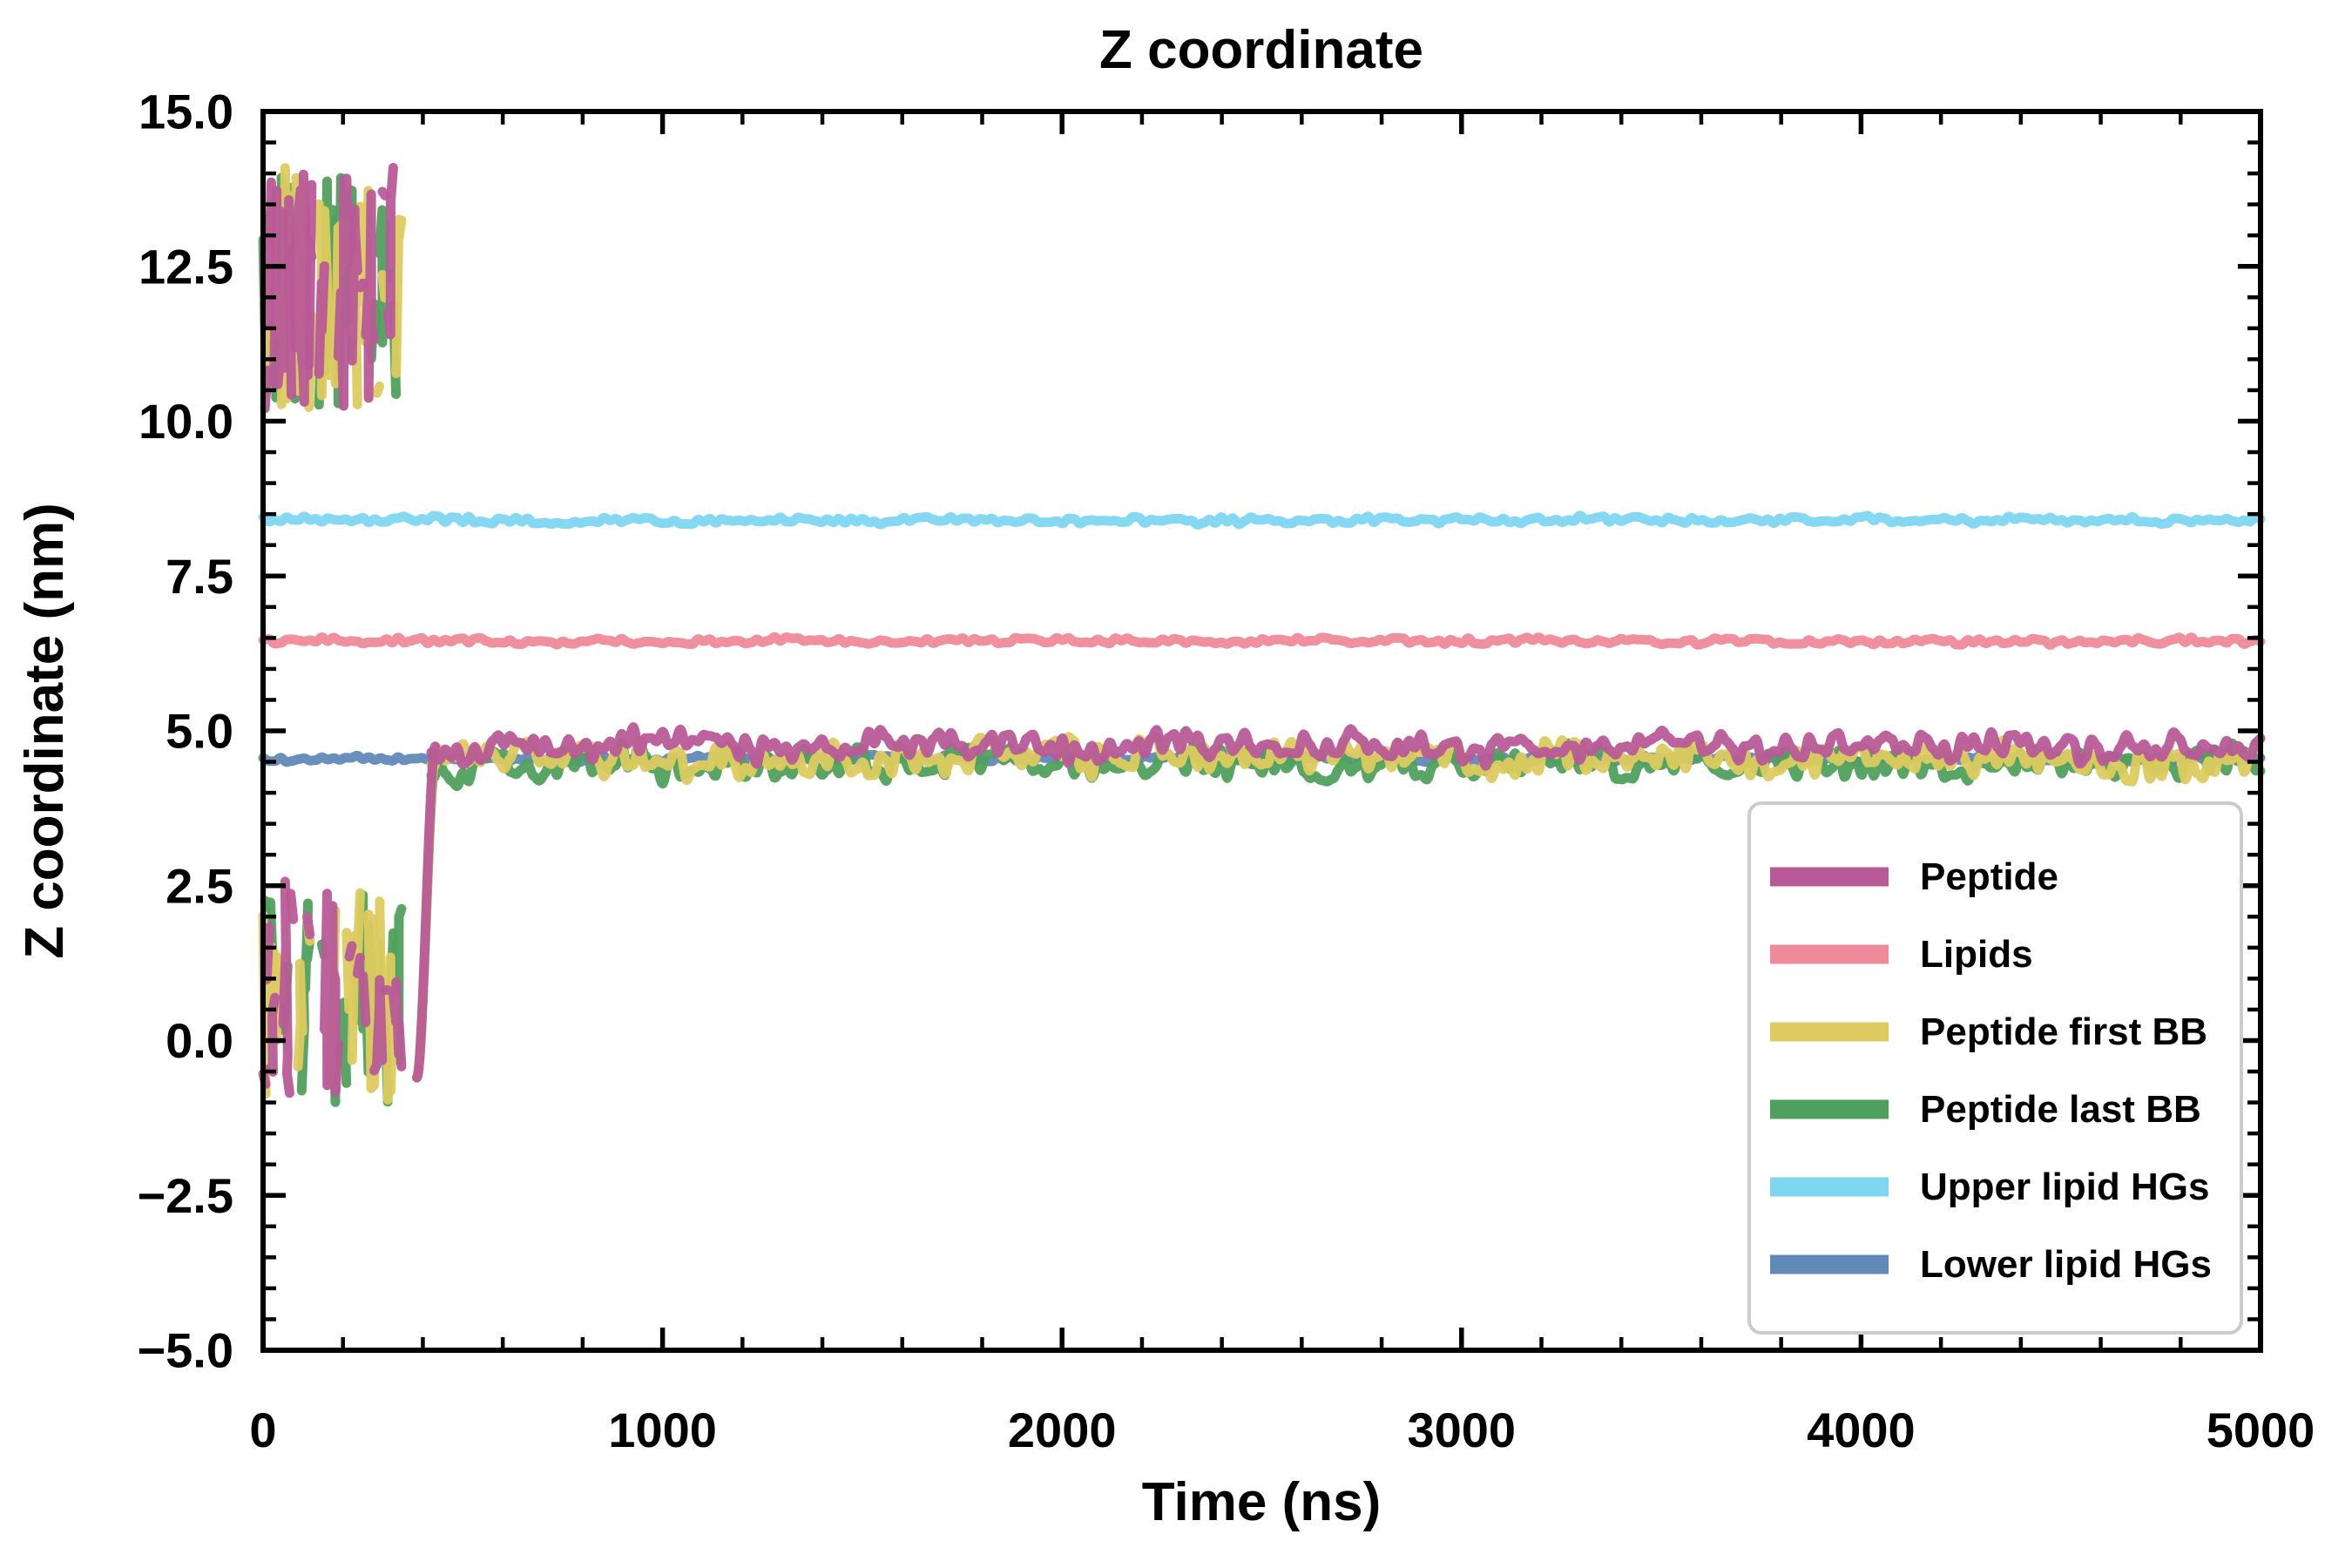 The width and height of the screenshot is (2352, 1568). I want to click on legend-item: Peptide first BB, so click(1988, 1031).